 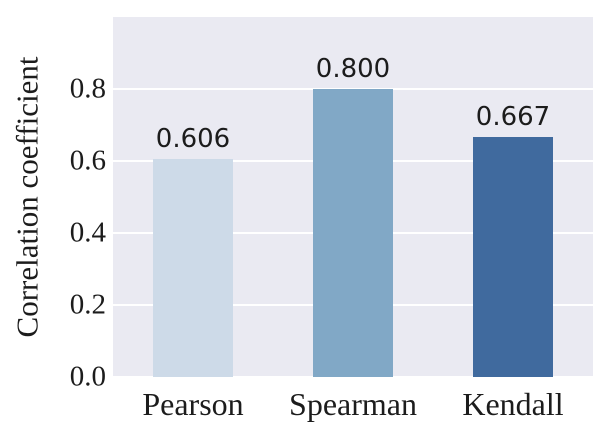 I want to click on ytick-label-0.8: 0.8, so click(x=87, y=88).